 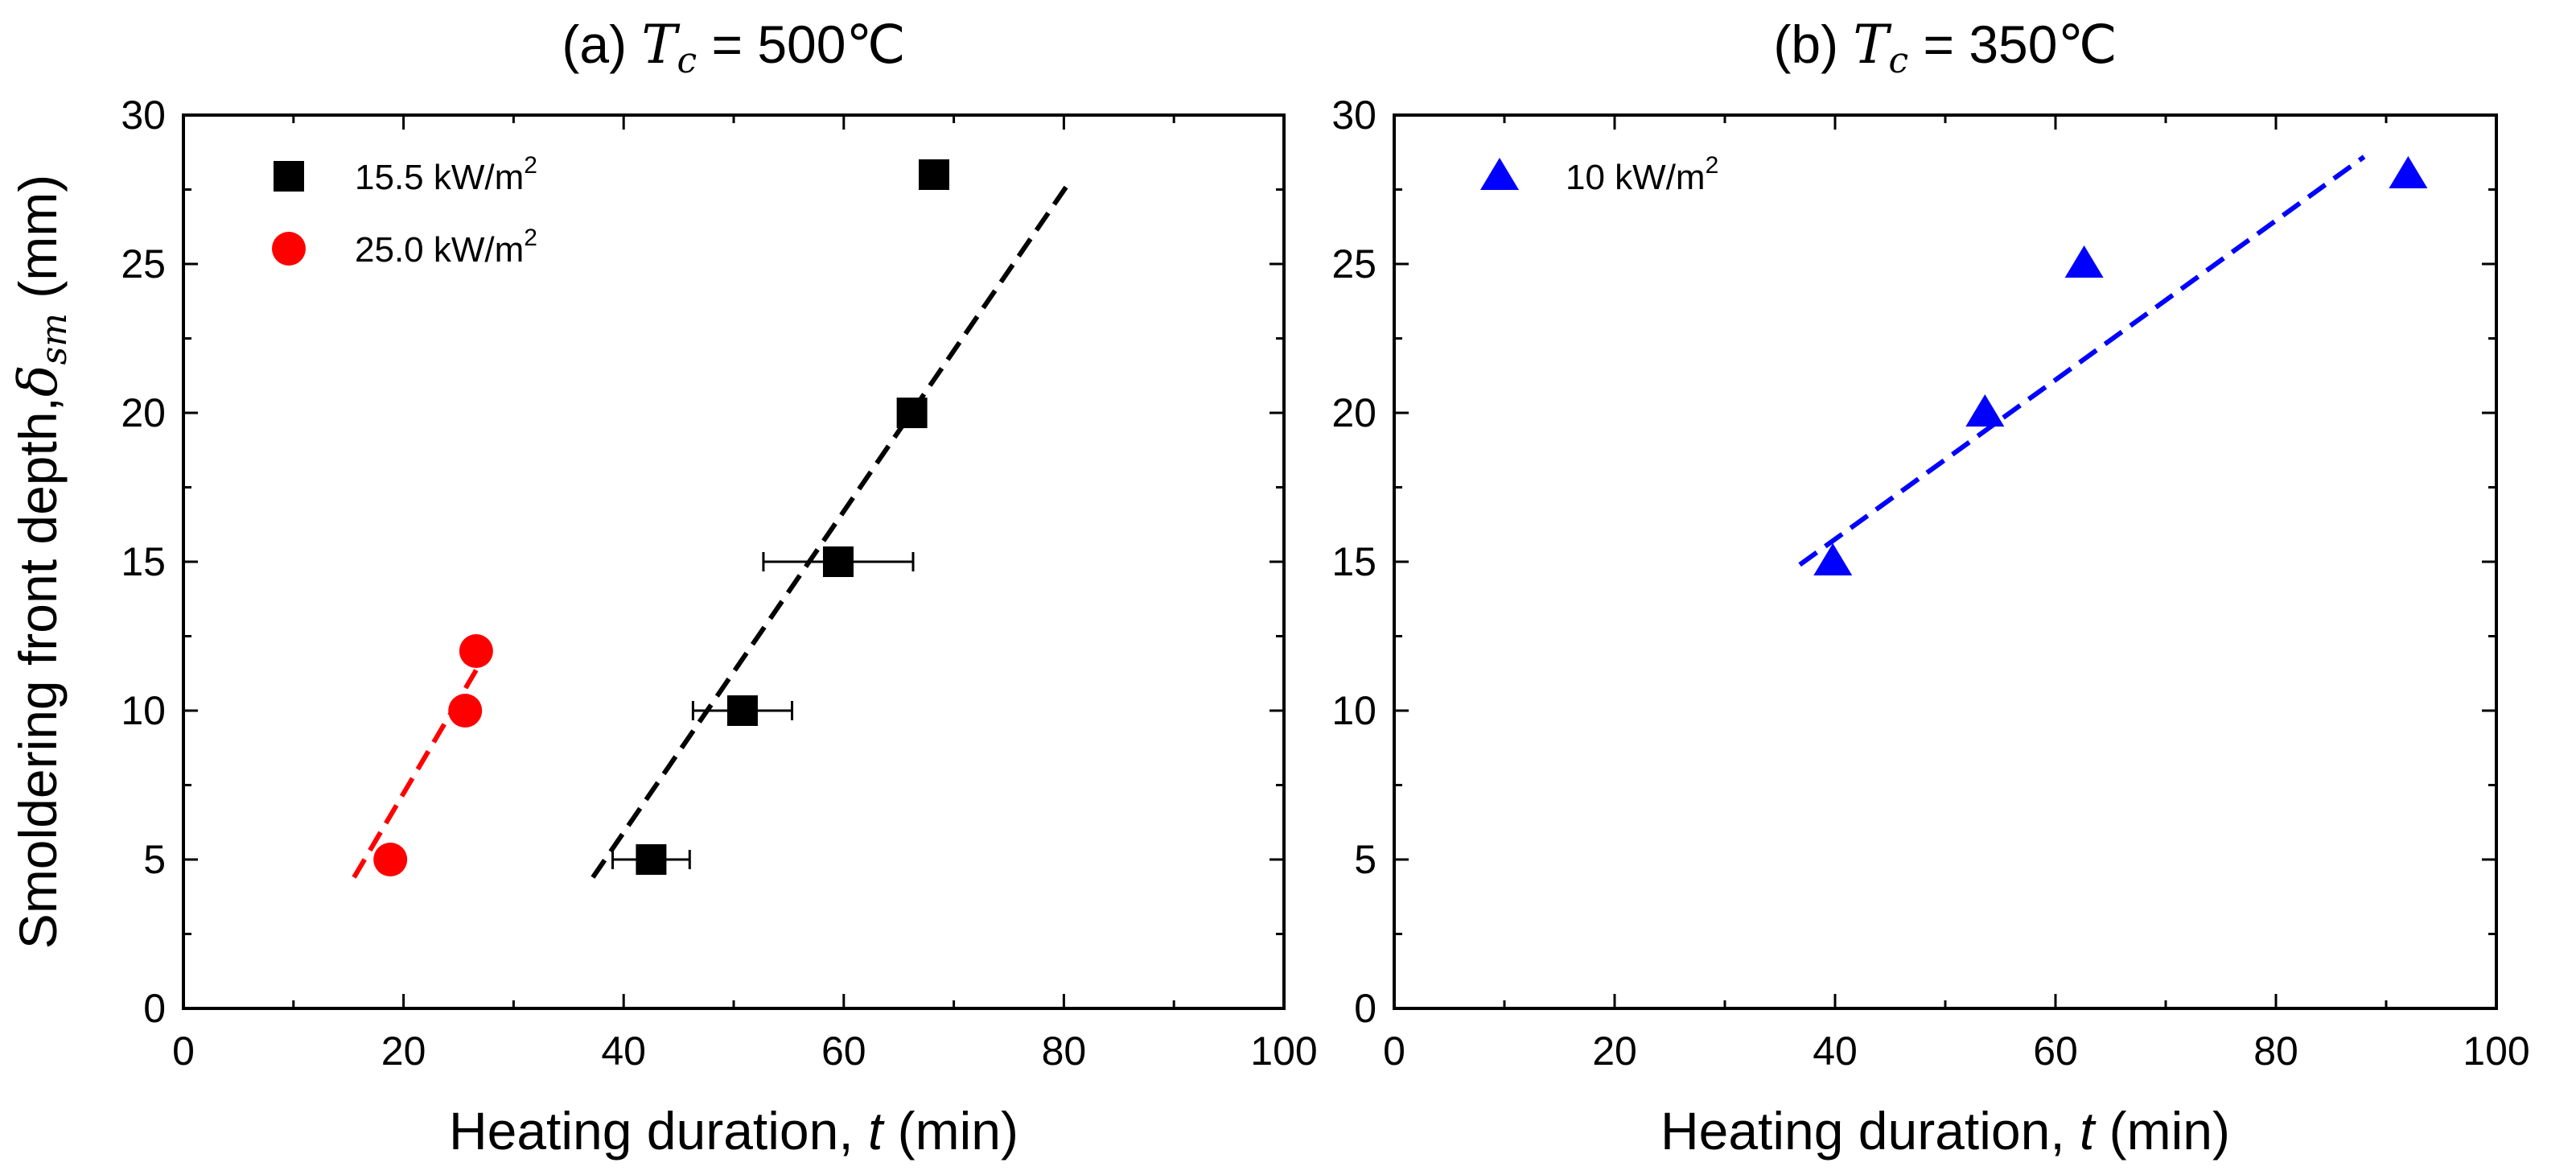 I want to click on legend-label: 15.5 kW/m2, so click(x=446, y=174).